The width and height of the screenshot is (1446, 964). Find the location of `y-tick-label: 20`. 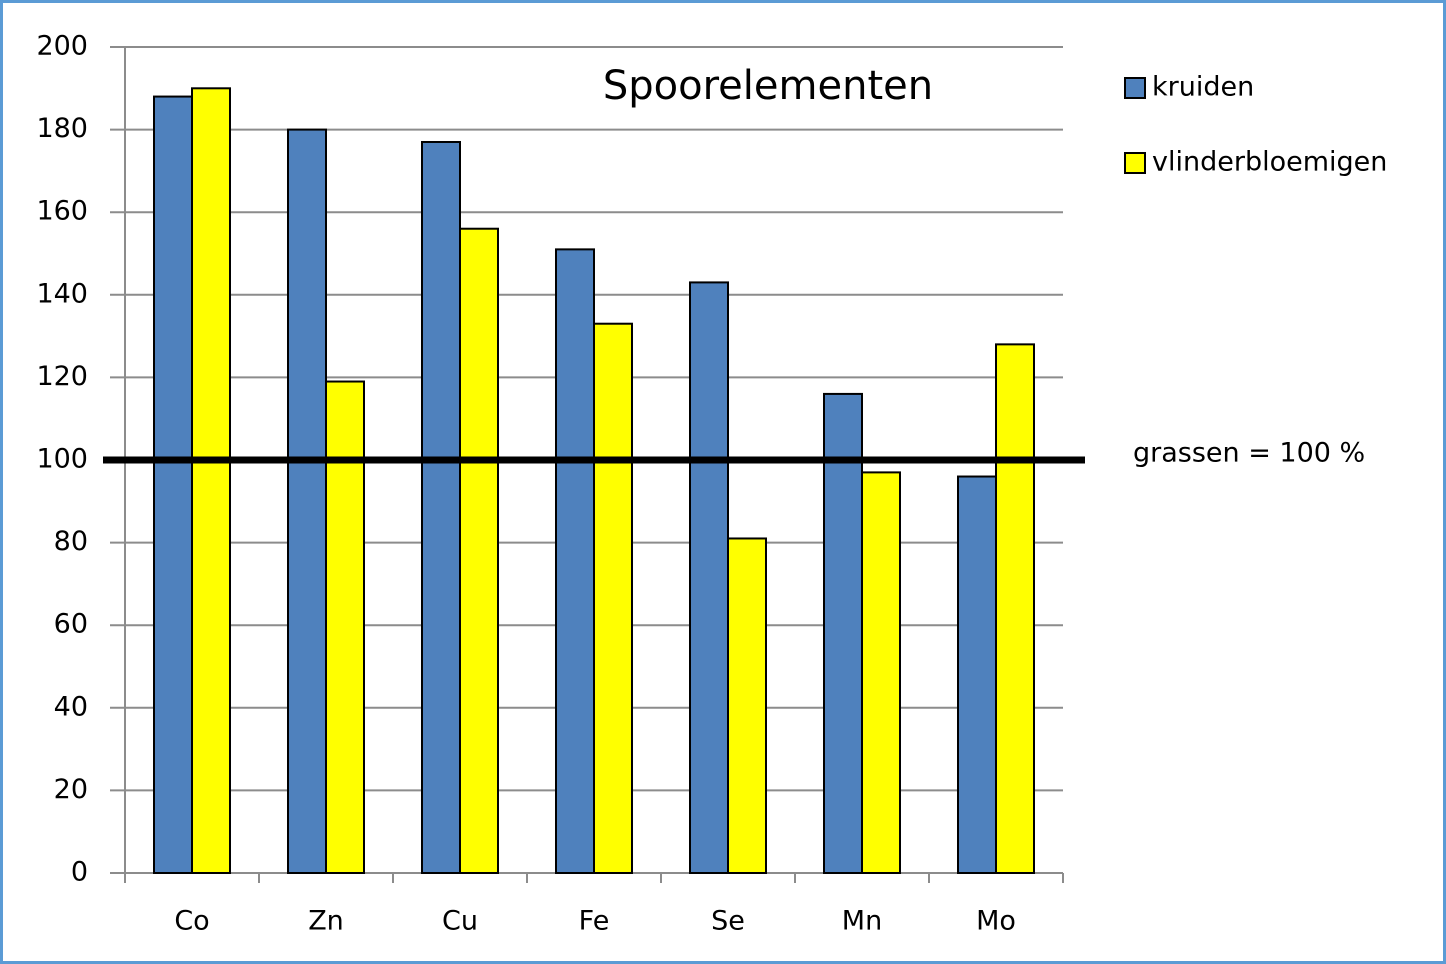

y-tick-label: 20 is located at coordinates (71, 789).